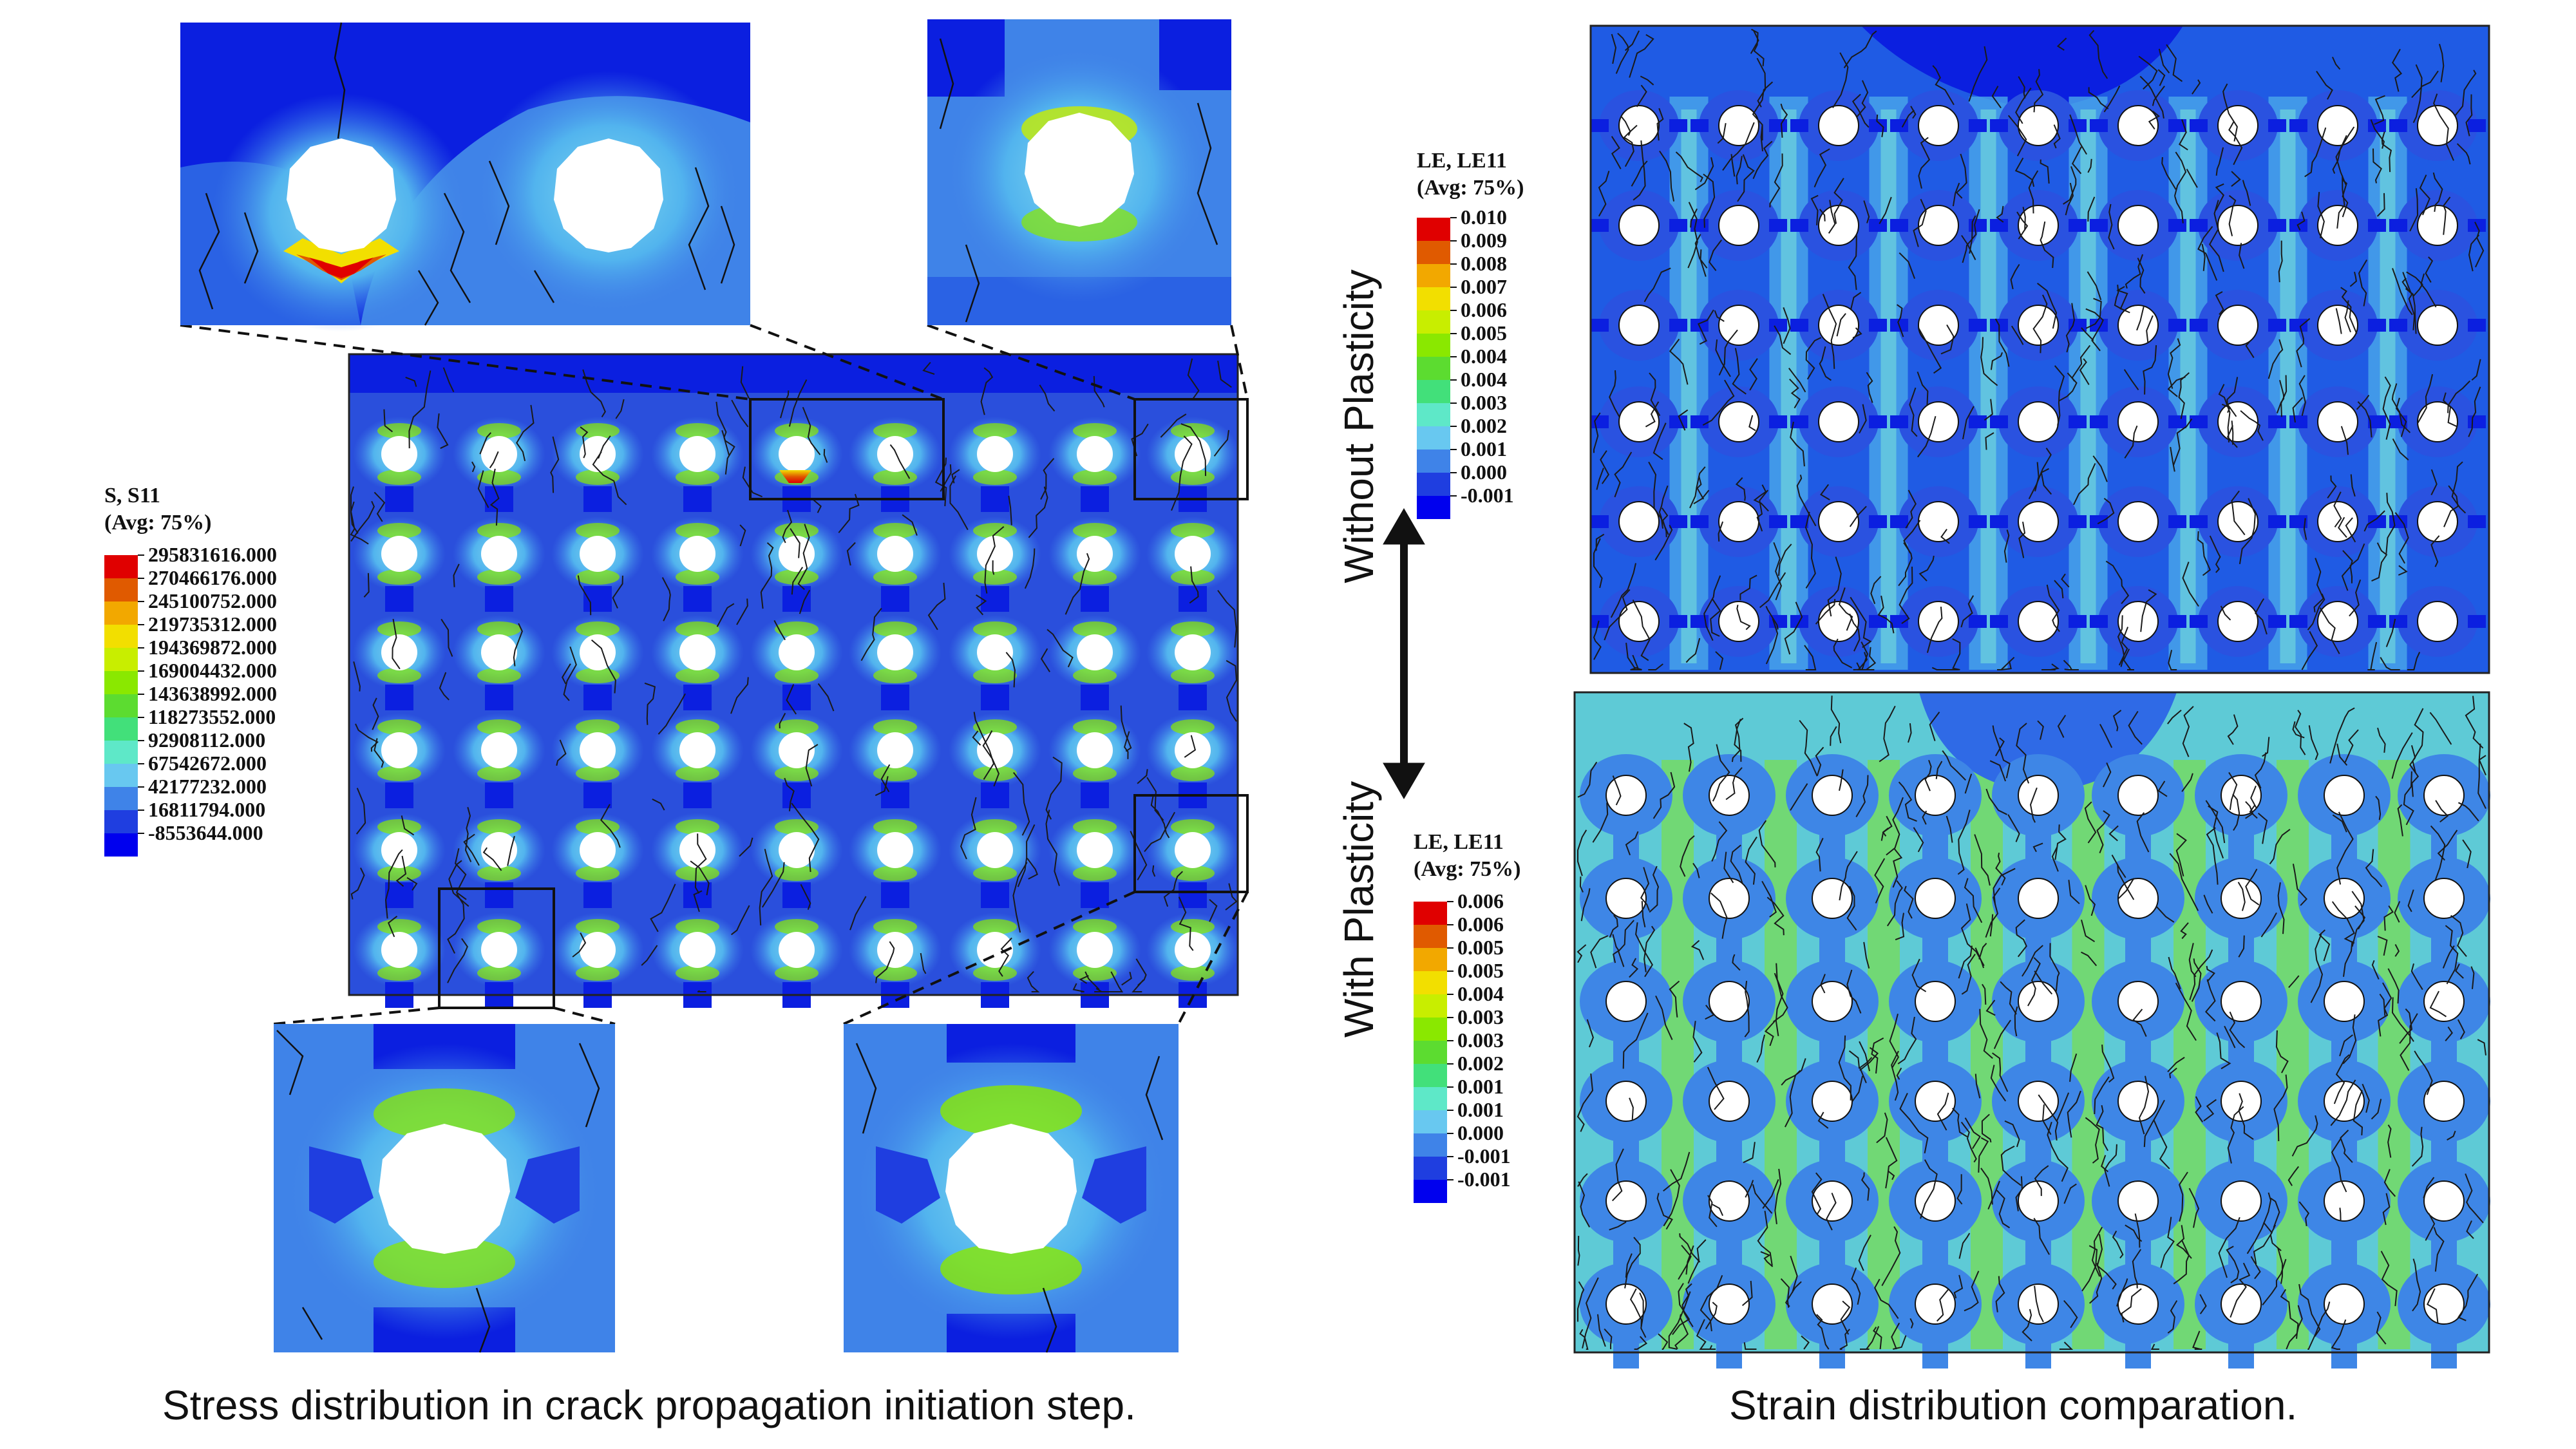 The height and width of the screenshot is (1449, 2576). Describe the element at coordinates (1359, 910) in the screenshot. I see `label-with-plasticity: With Plasticity` at that location.